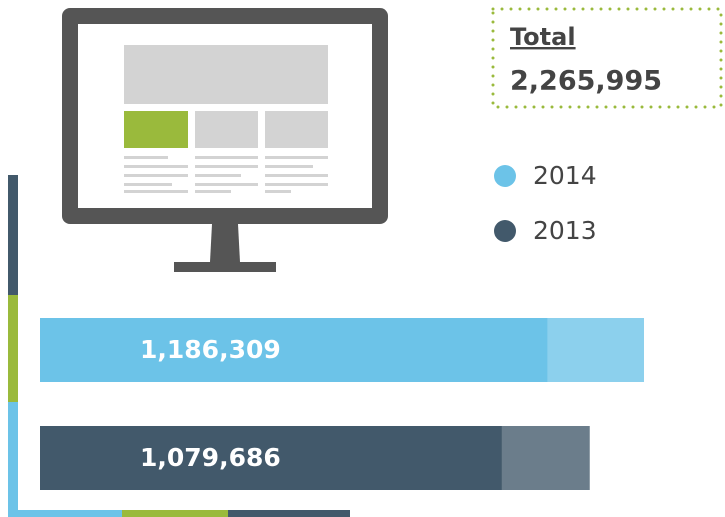 This screenshot has height=517, width=725. I want to click on total-value: 2,265,995, so click(586, 81).